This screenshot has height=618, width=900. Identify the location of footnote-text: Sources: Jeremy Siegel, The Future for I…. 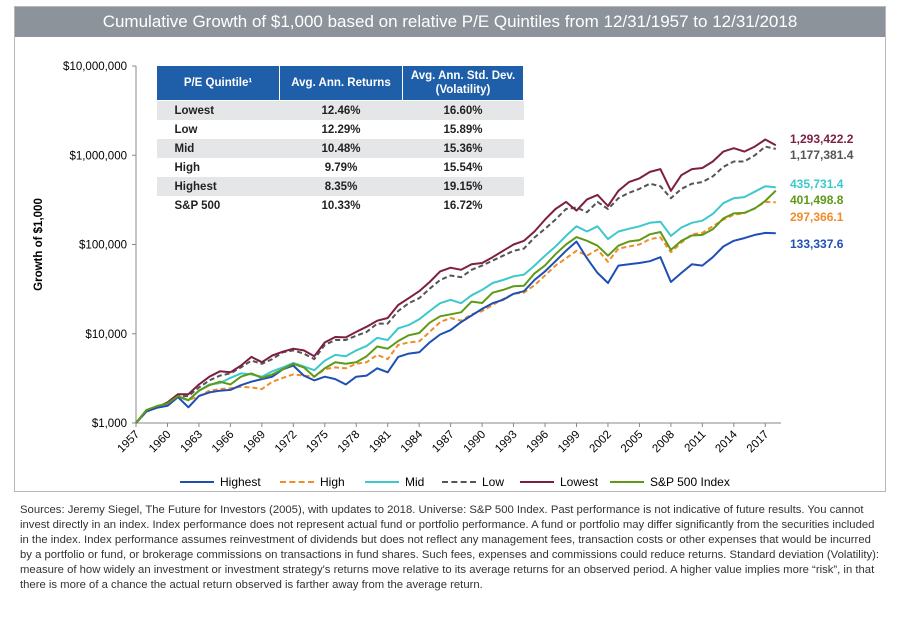
(450, 547).